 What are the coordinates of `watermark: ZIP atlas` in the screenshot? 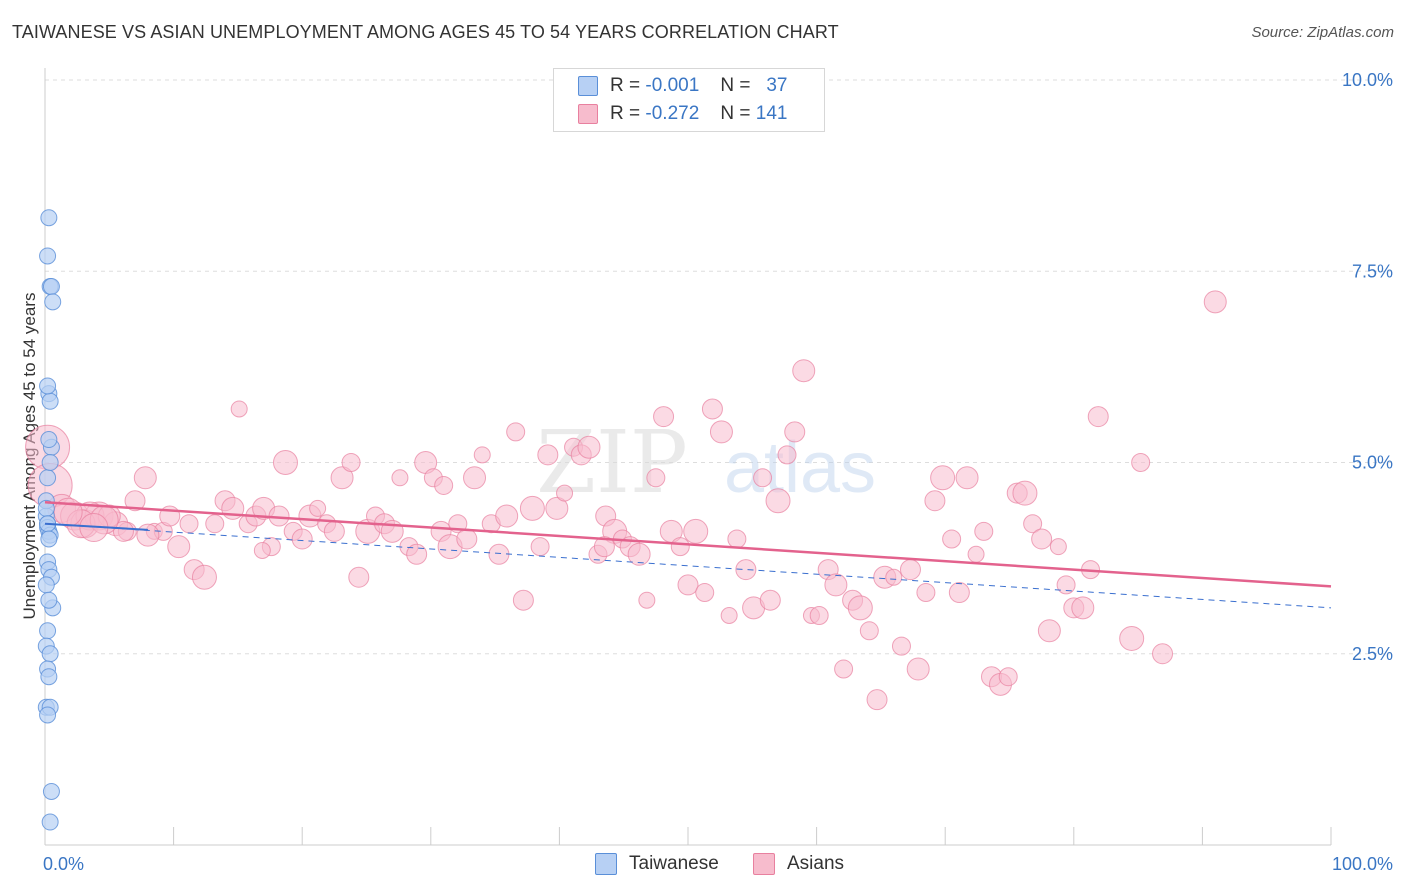 It's located at (706, 463).